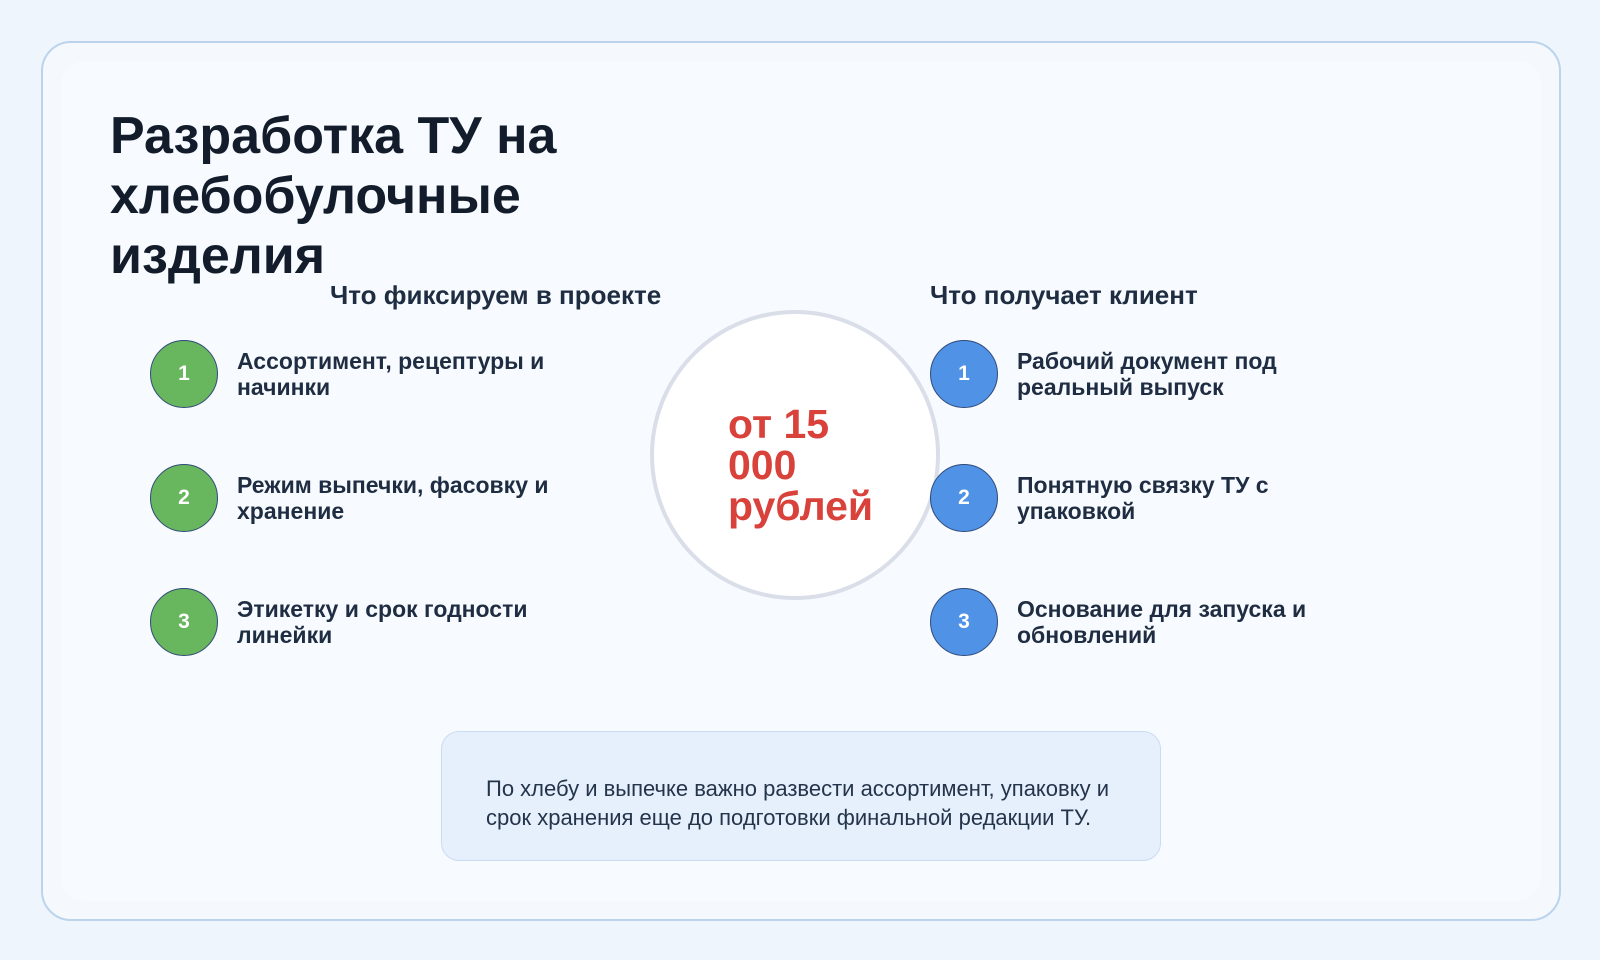  I want to click on left-heading: Что фиксируем в проекте, so click(496, 295).